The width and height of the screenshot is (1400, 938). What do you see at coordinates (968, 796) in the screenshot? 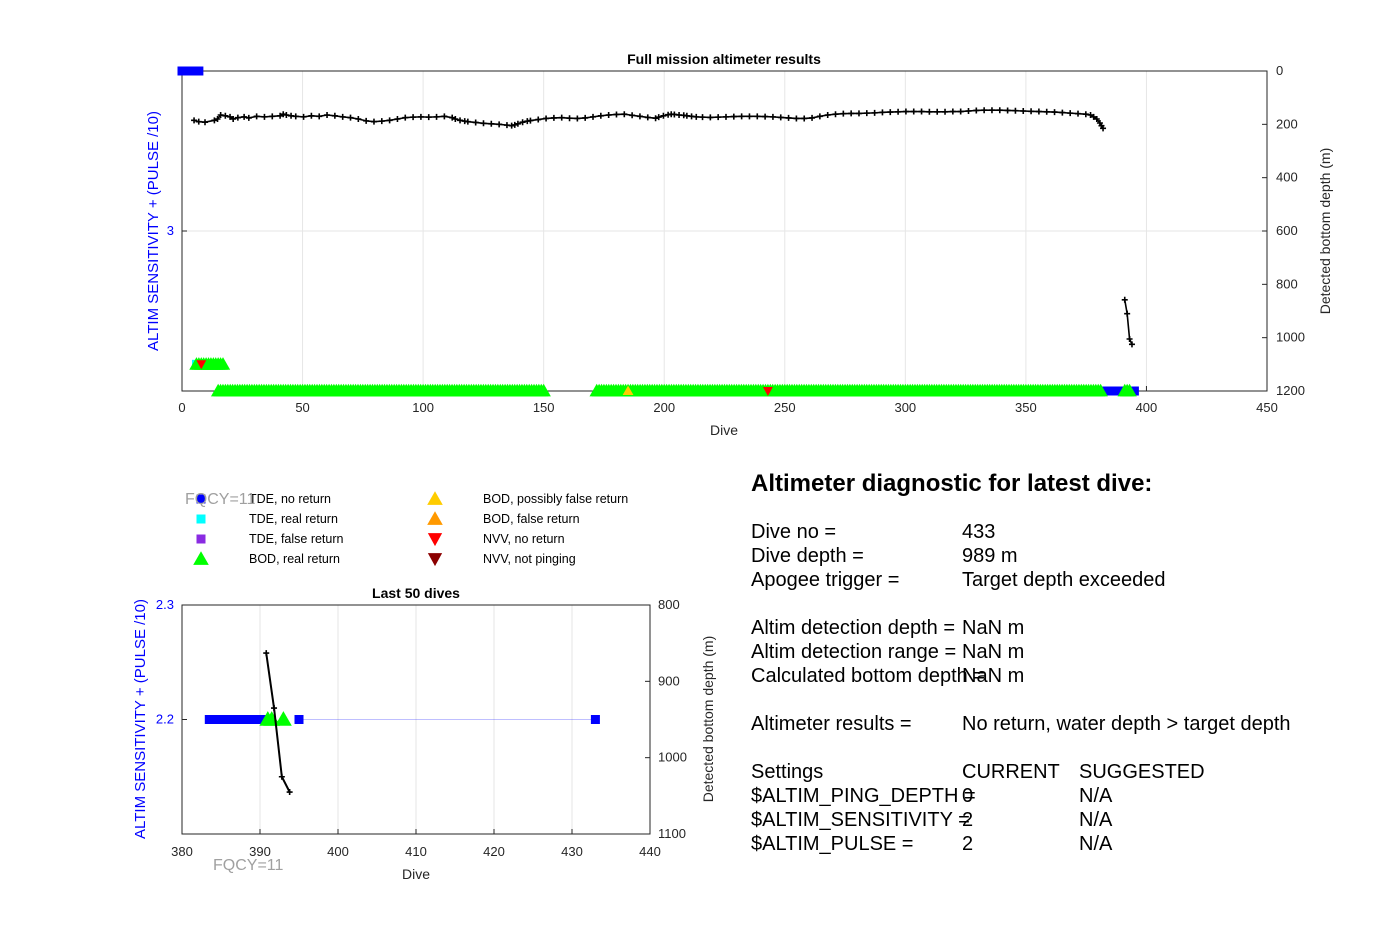
I see `ping-depth-current: 0` at bounding box center [968, 796].